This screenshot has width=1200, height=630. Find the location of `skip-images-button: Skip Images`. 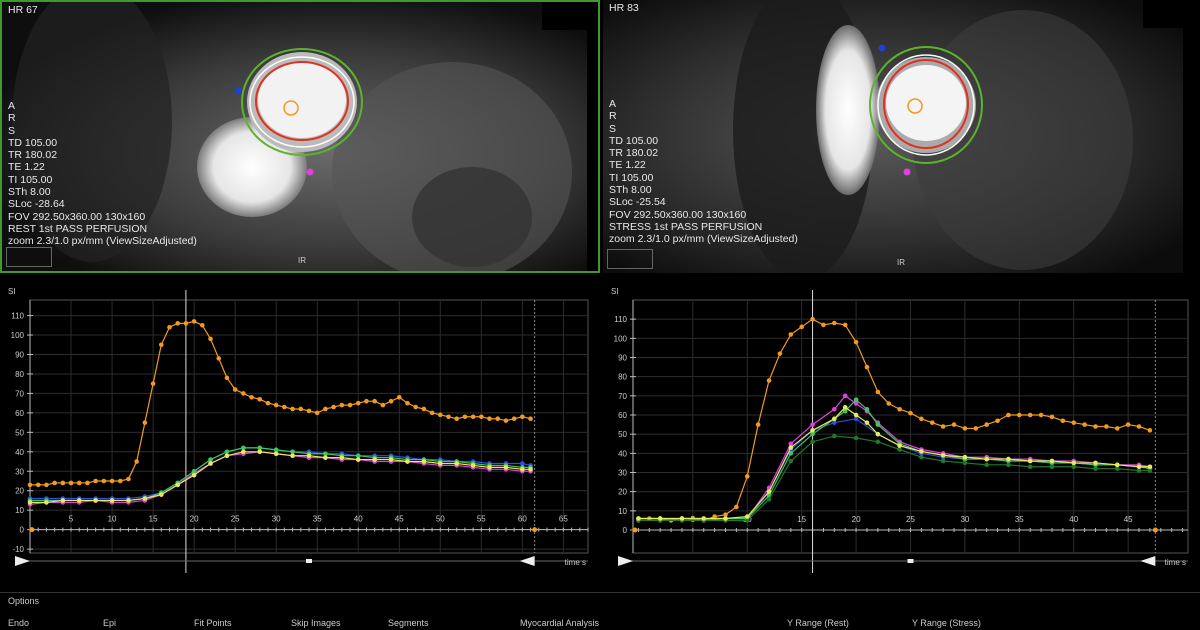

skip-images-button: Skip Images is located at coordinates (316, 623).